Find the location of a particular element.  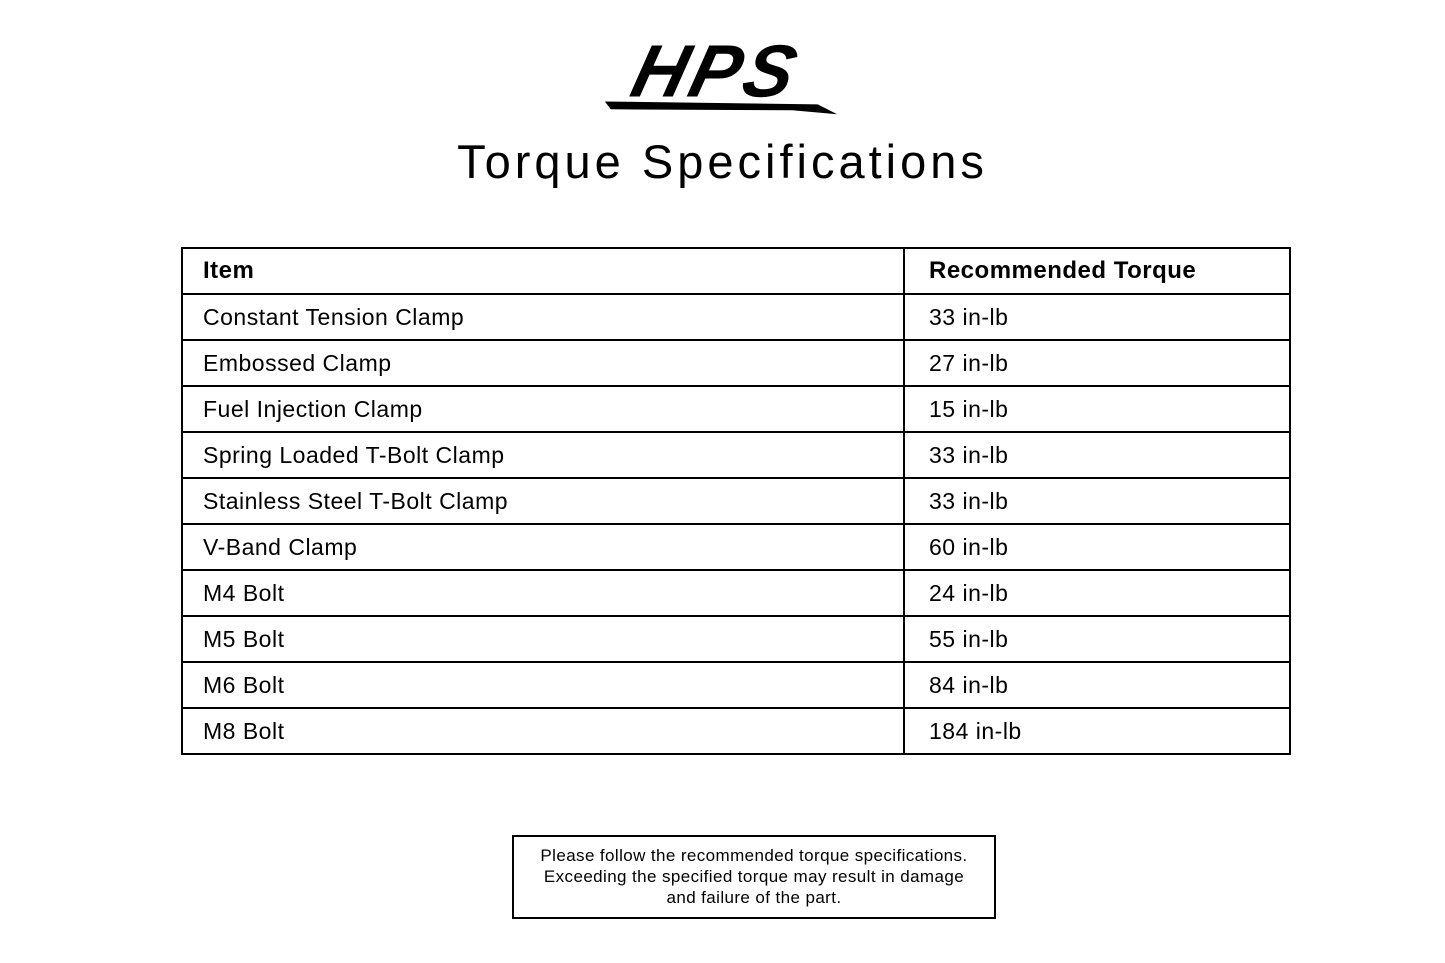

torque-cell: 60 in-lb is located at coordinates (1097, 547).